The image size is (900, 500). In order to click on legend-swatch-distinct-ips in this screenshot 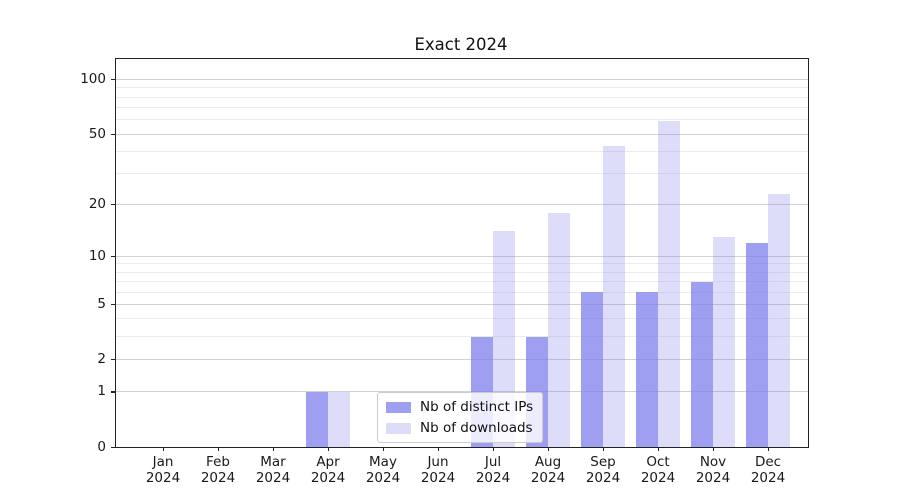, I will do `click(398, 407)`.